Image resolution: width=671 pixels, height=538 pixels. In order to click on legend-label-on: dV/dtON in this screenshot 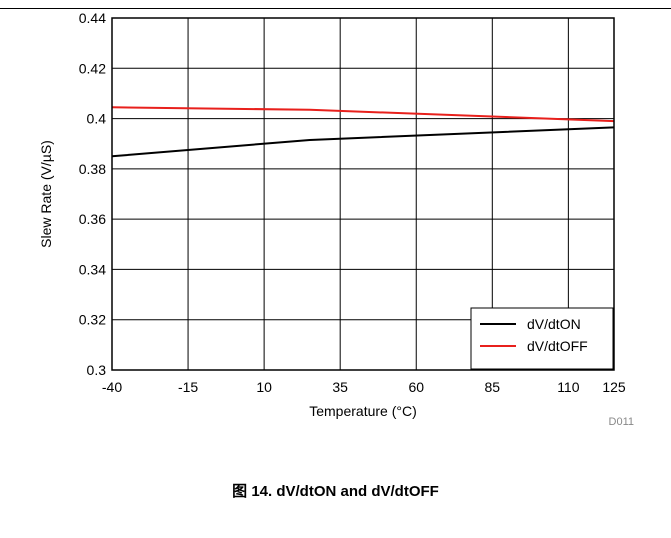, I will do `click(554, 324)`.